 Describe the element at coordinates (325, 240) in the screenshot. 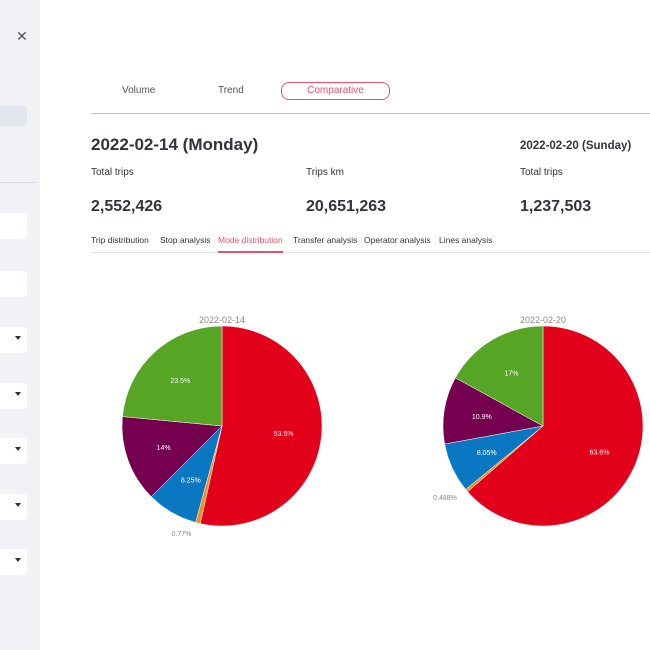

I see `subtab-transfer-analysis: Transfer analysis` at that location.